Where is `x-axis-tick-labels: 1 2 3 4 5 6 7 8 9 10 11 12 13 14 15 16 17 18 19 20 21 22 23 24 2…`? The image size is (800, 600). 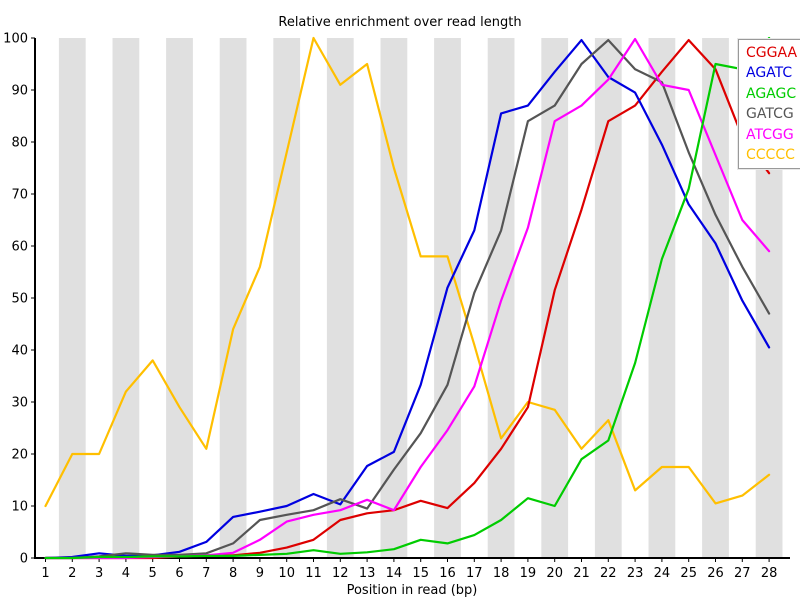 x-axis-tick-labels: 1 2 3 4 5 6 7 8 9 10 11 12 13 14 15 16 17 18 19 20 21 22 23 24 2… is located at coordinates (409, 569).